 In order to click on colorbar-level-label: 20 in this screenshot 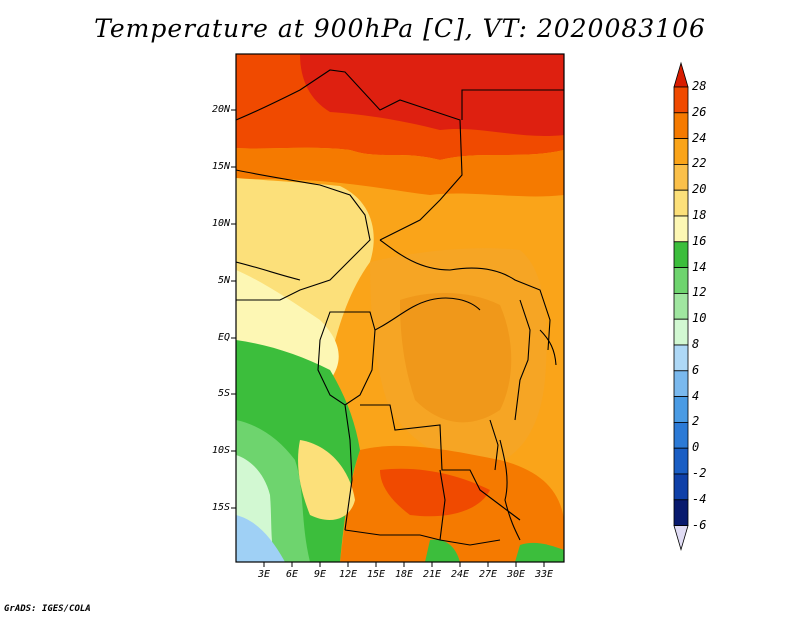, I will do `click(699, 189)`.